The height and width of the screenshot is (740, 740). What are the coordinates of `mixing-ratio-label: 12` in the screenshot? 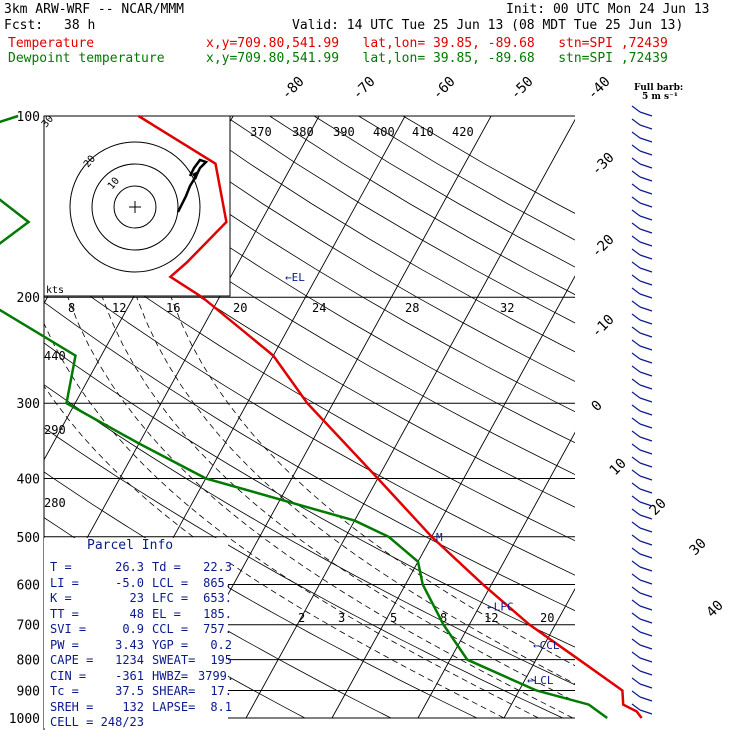 It's located at (491, 618).